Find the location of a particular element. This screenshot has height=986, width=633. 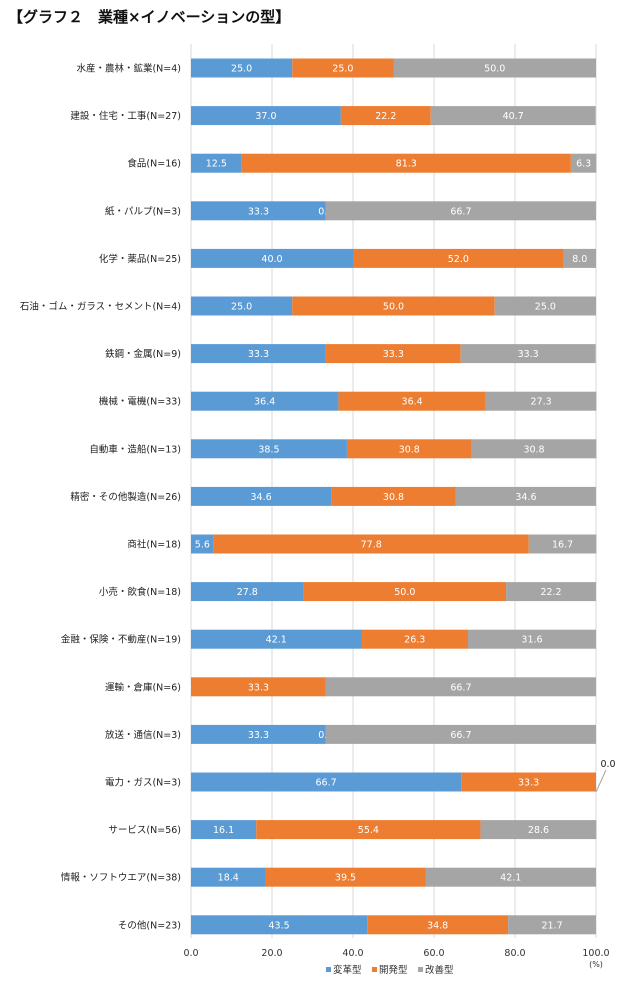

leader-line is located at coordinates (601, 781).